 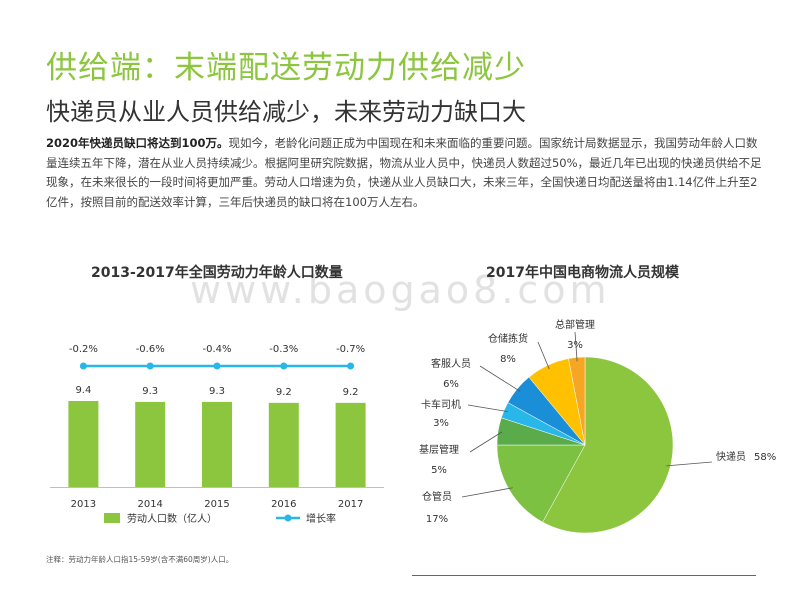 I want to click on pie-label-value: 6%, so click(x=451, y=384).